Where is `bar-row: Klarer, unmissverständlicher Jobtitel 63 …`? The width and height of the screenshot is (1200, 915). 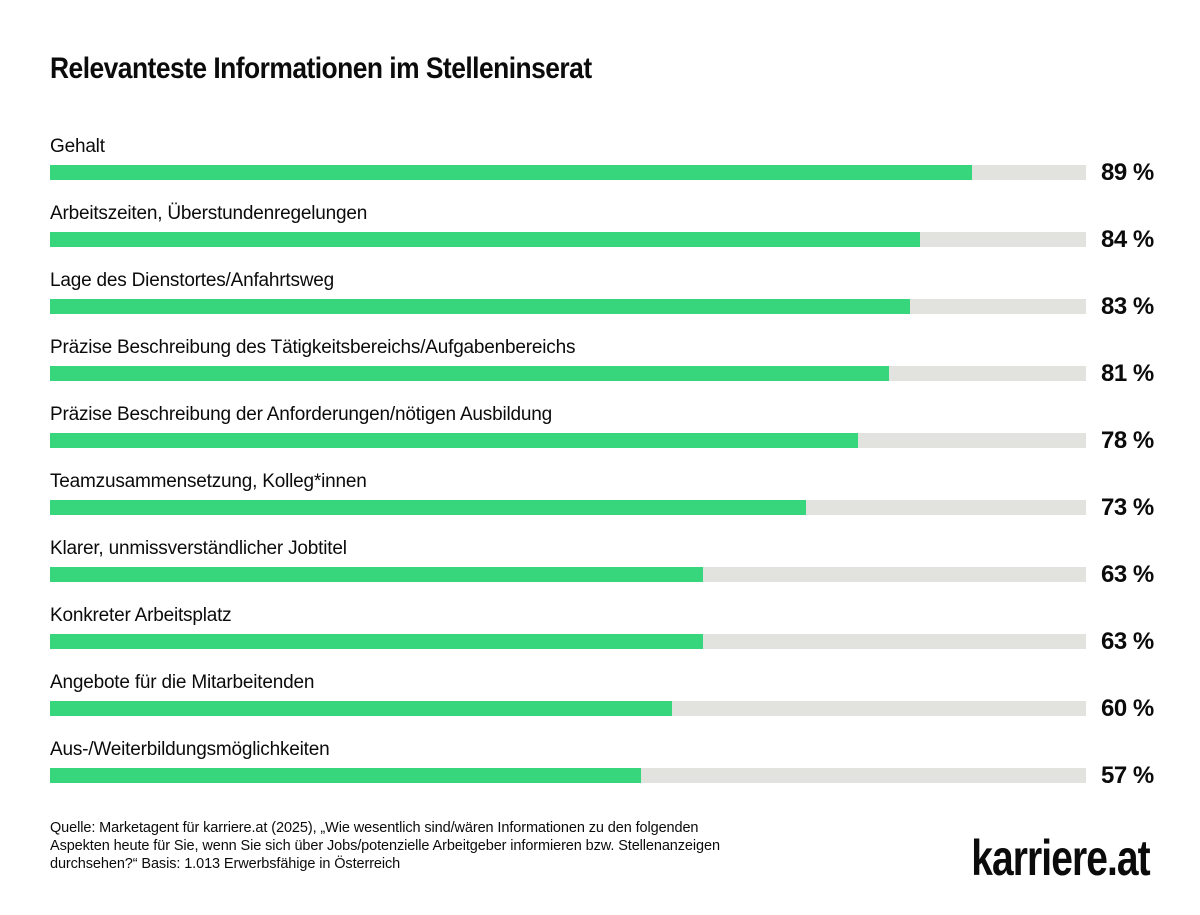
bar-row: Klarer, unmissverständlicher Jobtitel 63 … is located at coordinates (605, 562).